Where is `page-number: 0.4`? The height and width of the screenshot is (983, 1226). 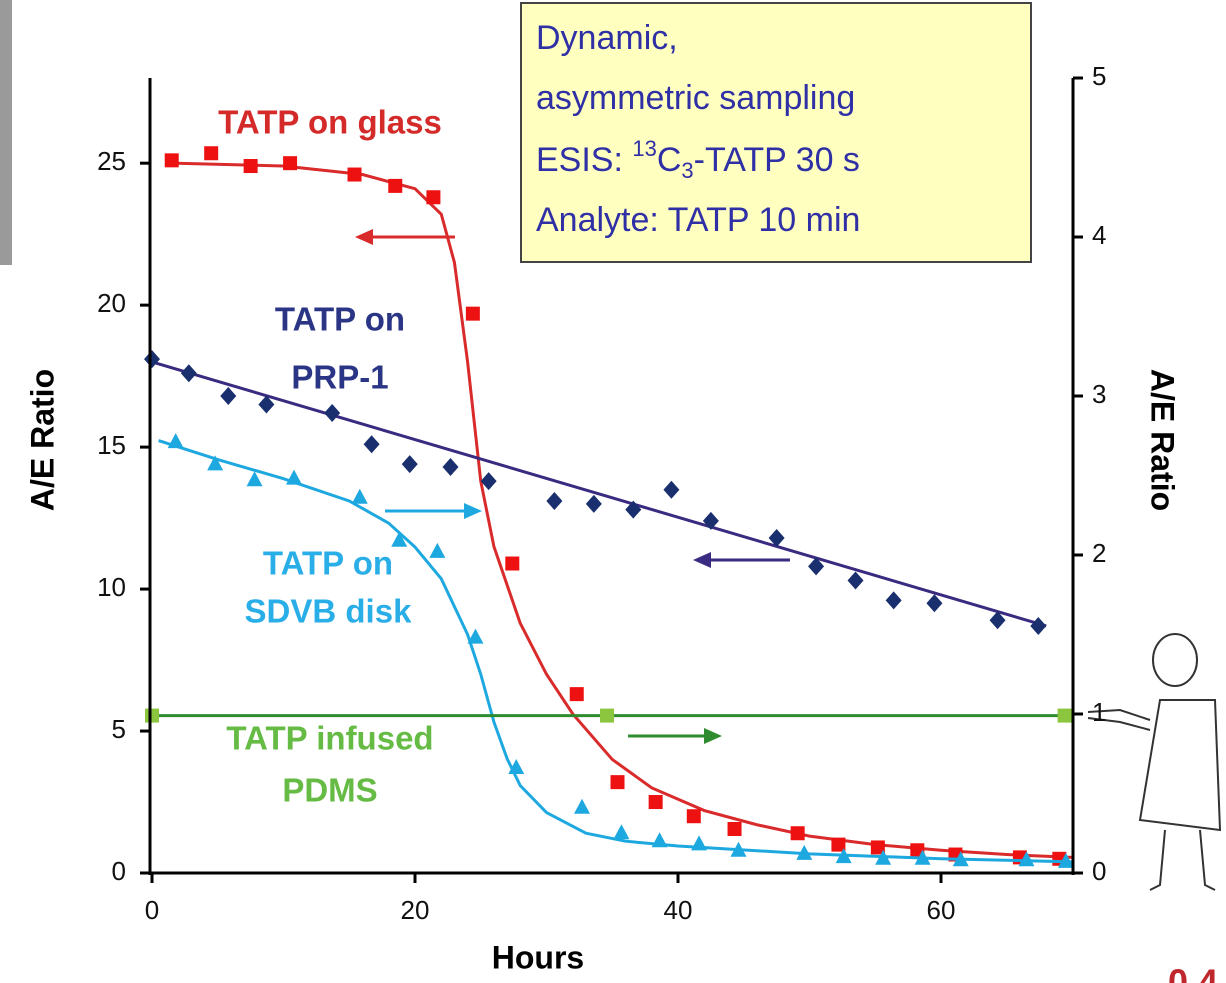 page-number: 0.4 is located at coordinates (1193, 972).